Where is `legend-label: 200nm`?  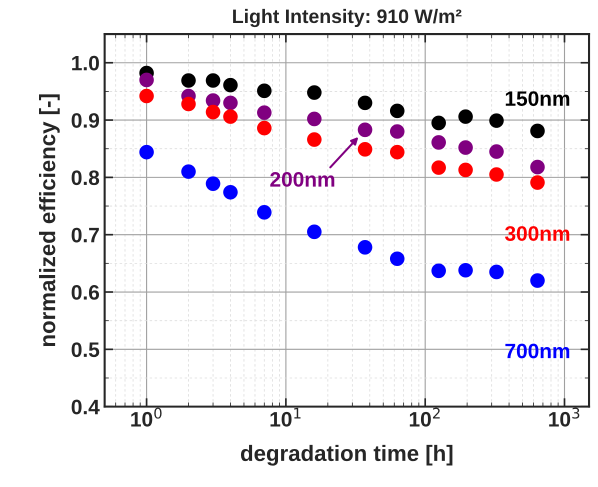
legend-label: 200nm is located at coordinates (302, 179).